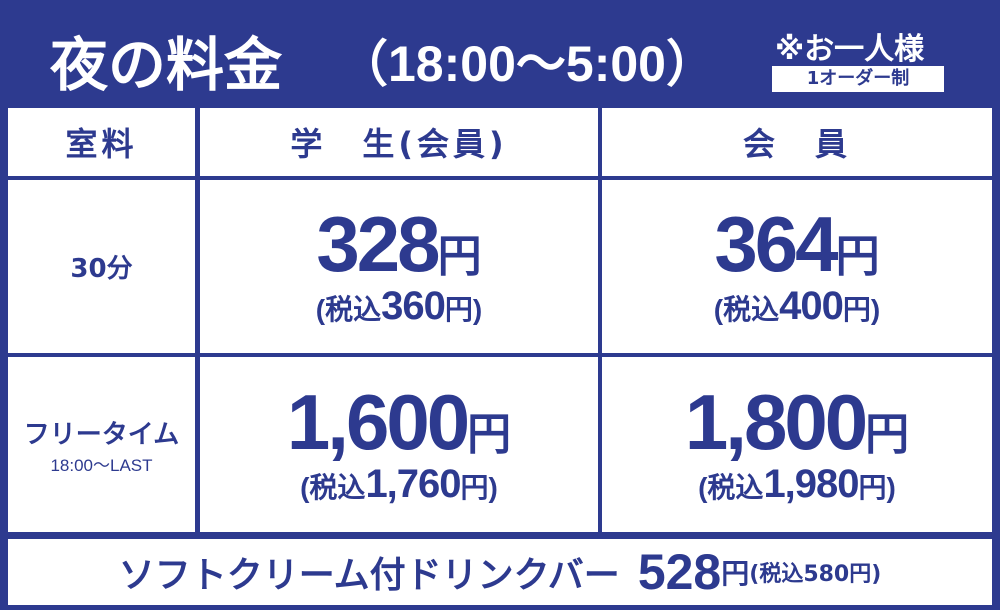 The width and height of the screenshot is (1000, 610). I want to click on column-header: 室料, so click(101, 142).